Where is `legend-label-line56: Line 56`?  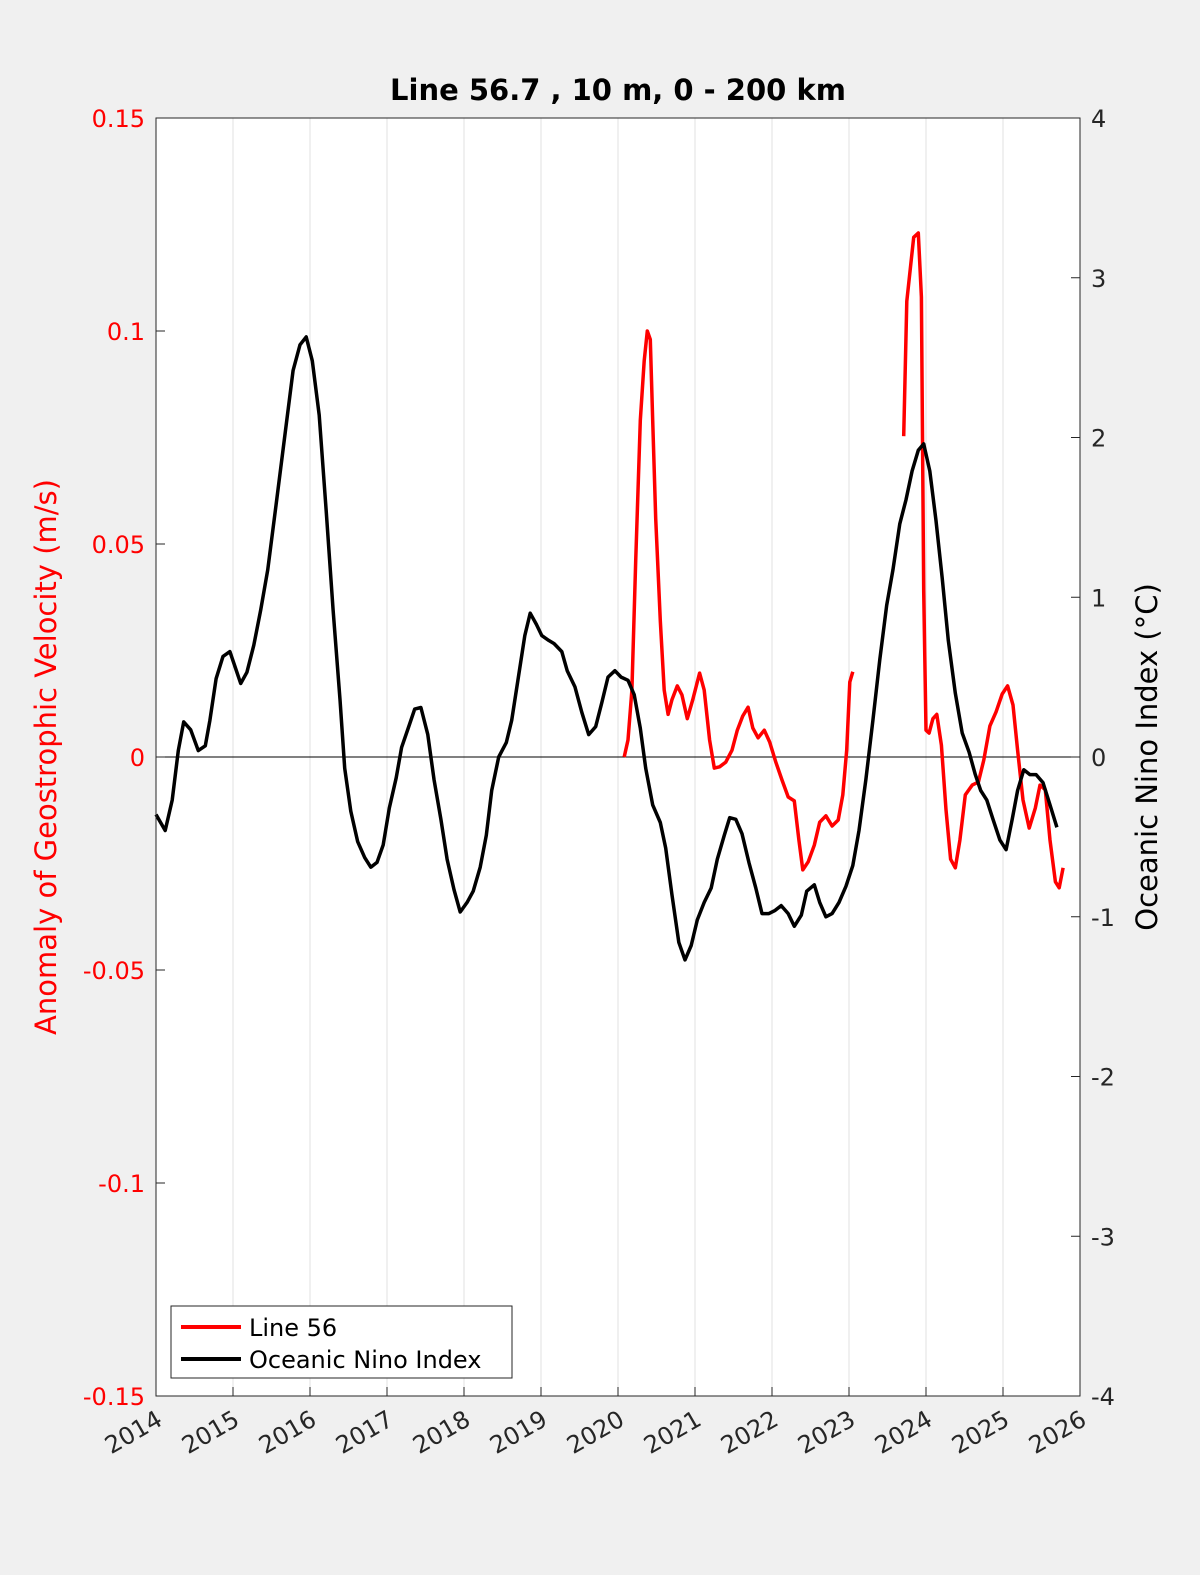
legend-label-line56: Line 56 is located at coordinates (293, 1328).